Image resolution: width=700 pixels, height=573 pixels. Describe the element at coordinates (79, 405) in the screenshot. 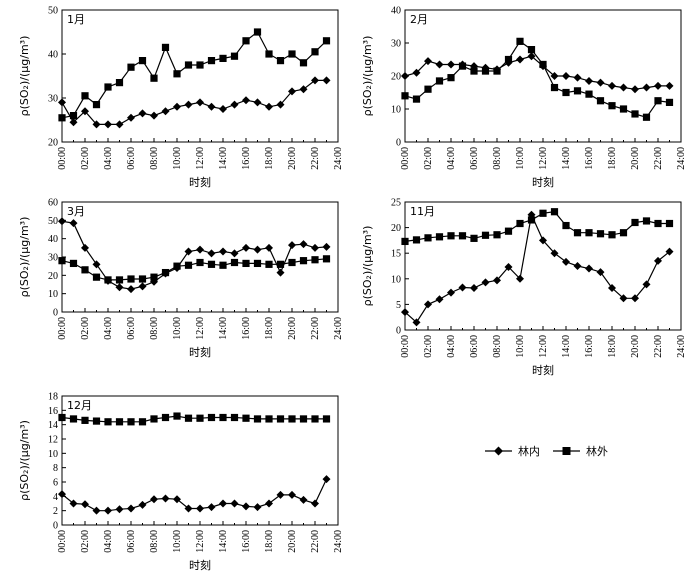

I see `month-label: 12月` at that location.